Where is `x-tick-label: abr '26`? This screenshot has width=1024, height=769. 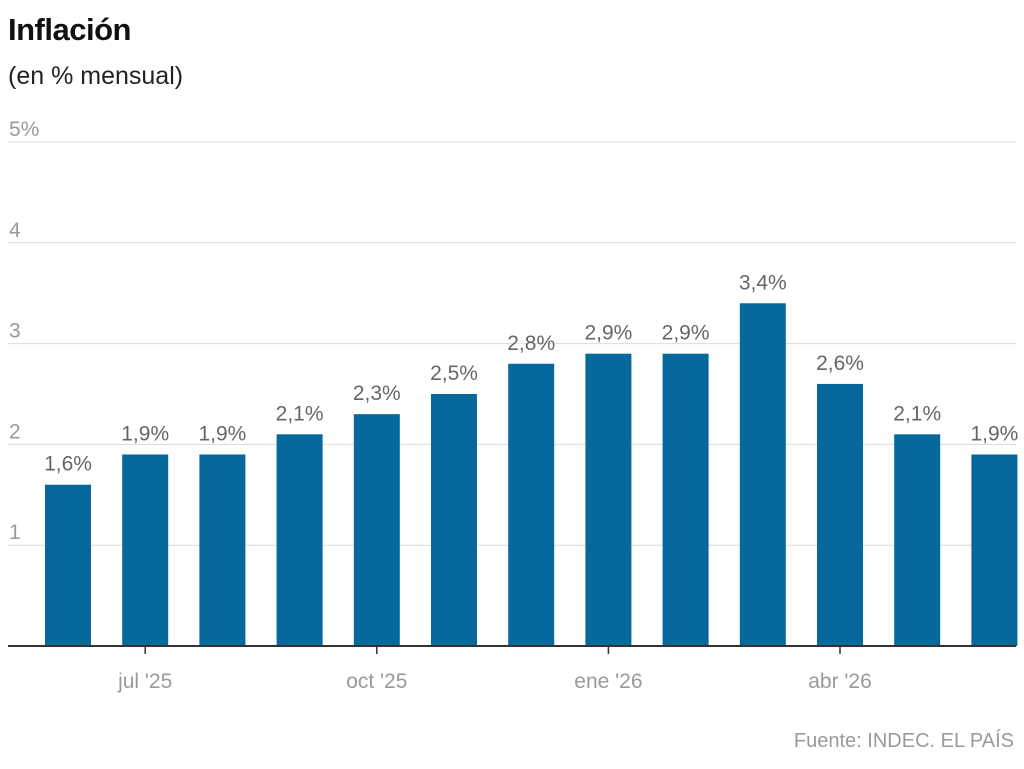 x-tick-label: abr '26 is located at coordinates (840, 681).